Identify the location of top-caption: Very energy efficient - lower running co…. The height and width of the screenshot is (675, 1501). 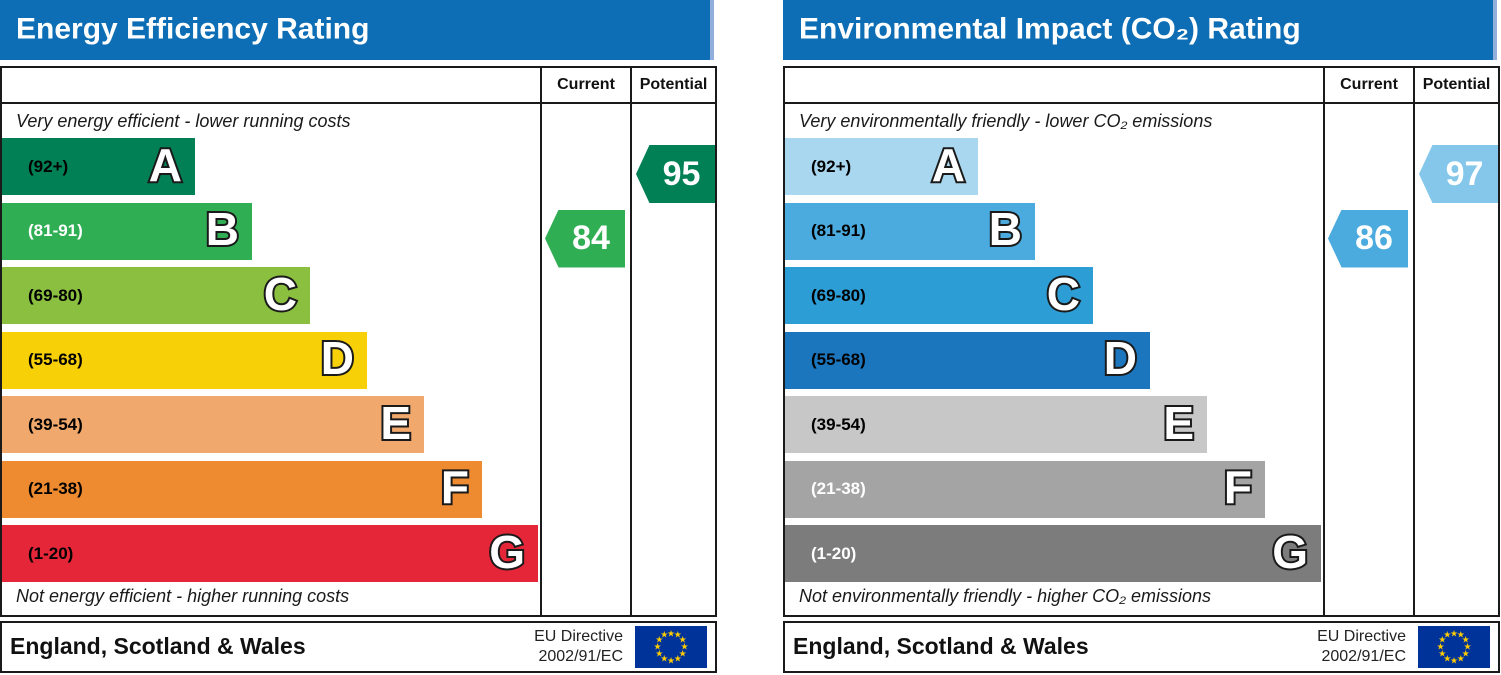
(183, 121).